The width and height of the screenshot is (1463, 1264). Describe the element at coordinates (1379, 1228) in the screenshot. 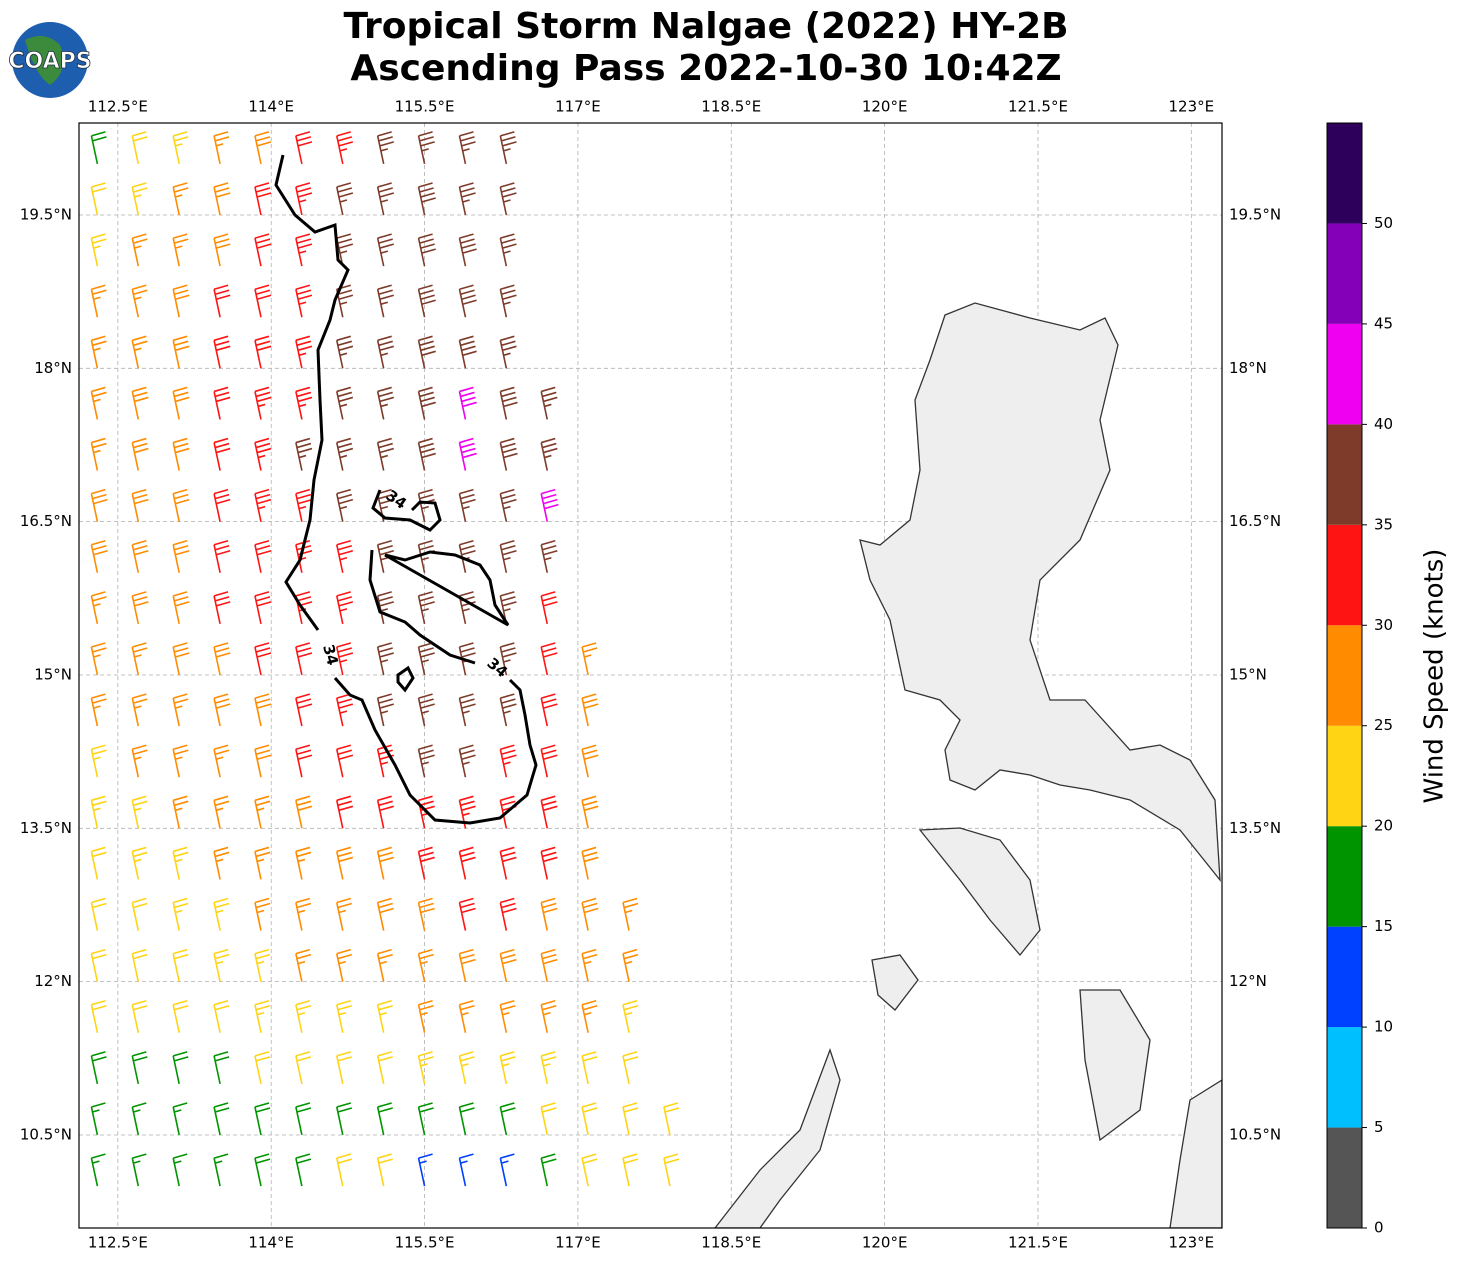

I see `colorbar-tick-label: 0` at that location.